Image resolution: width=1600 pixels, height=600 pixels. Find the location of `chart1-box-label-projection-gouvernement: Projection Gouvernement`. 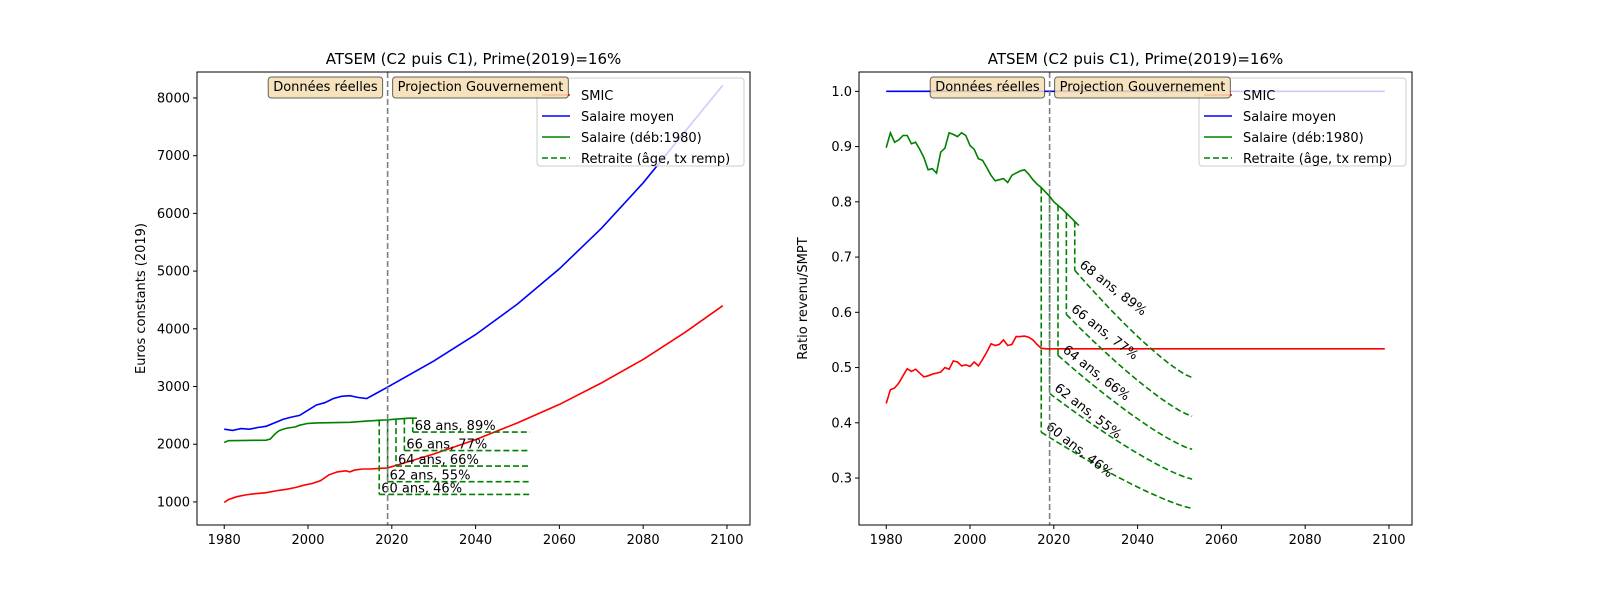

chart1-box-label-projection-gouvernement: Projection Gouvernement is located at coordinates (481, 87).